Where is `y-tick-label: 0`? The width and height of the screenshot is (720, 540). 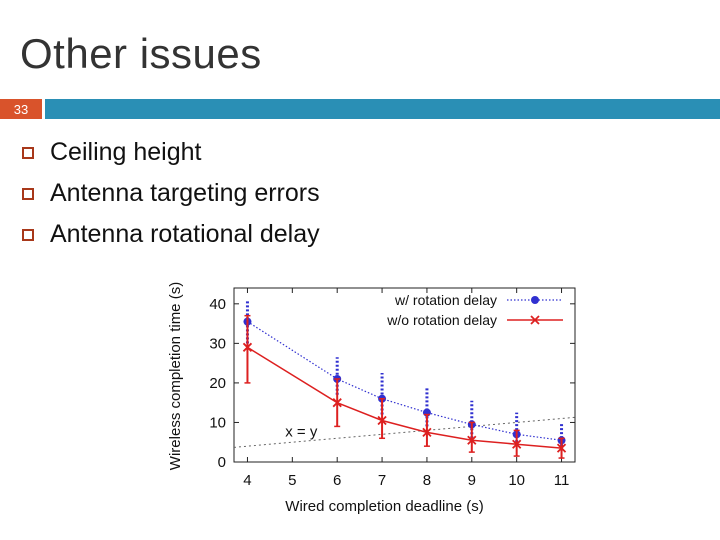
y-tick-label: 0 is located at coordinates (222, 462).